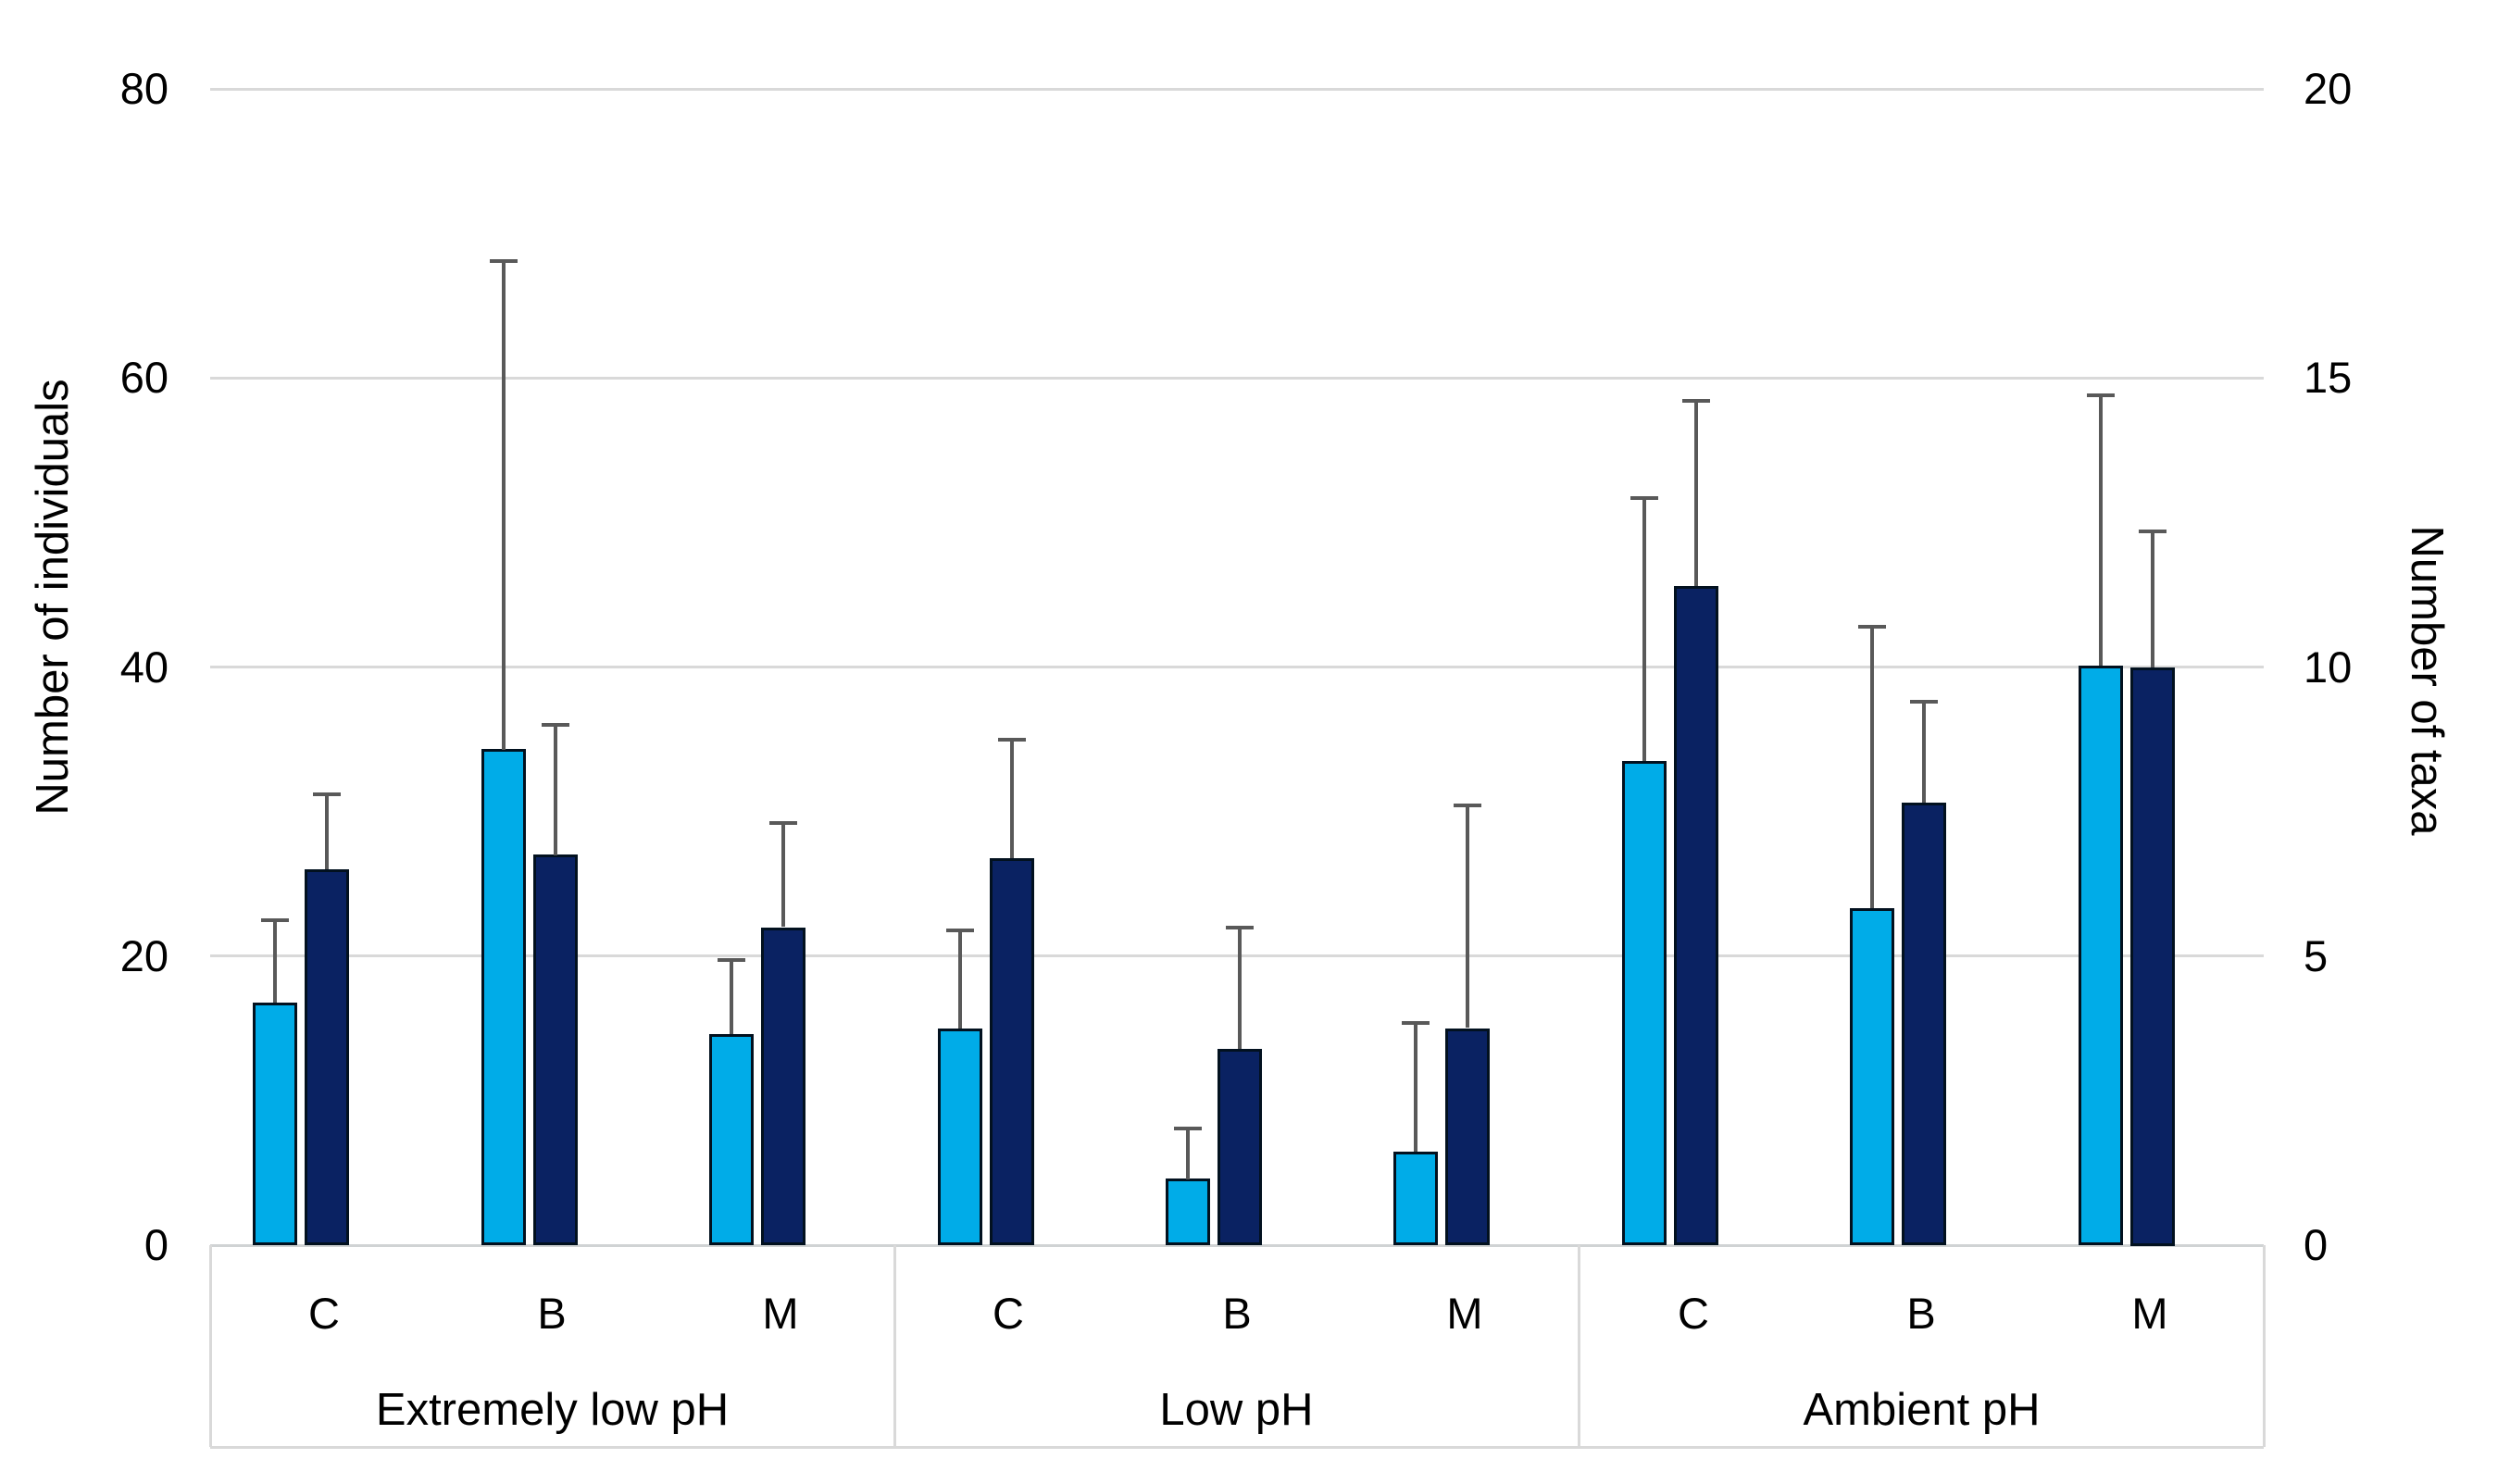 The image size is (2510, 1484). I want to click on group-label: Low pH, so click(1237, 1410).